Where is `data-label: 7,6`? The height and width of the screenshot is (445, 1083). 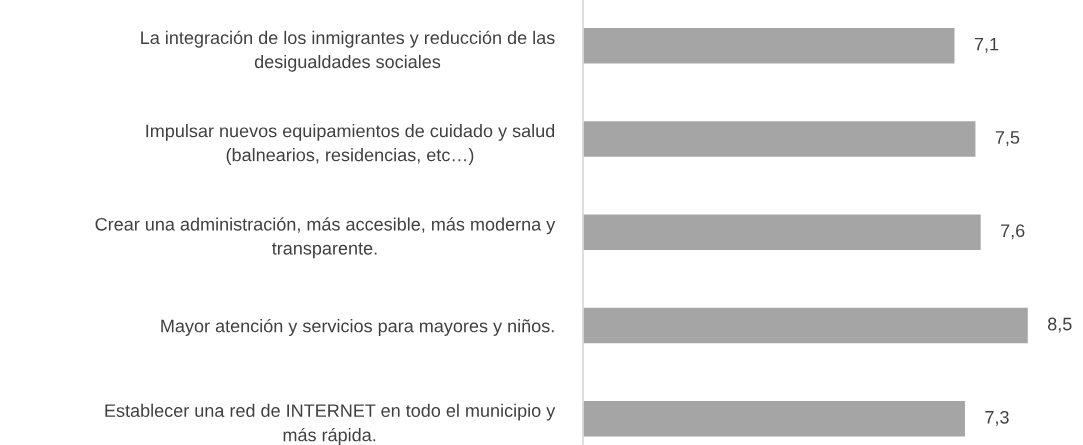 data-label: 7,6 is located at coordinates (1013, 232).